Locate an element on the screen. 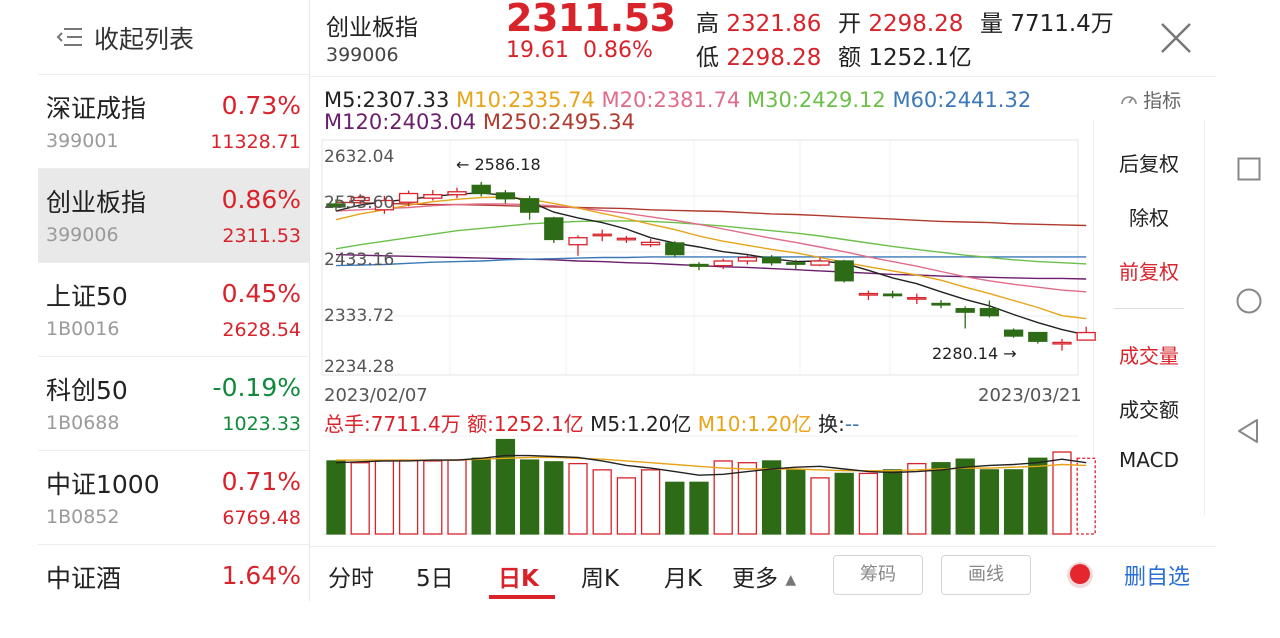 The height and width of the screenshot is (638, 1280). option-ex-rights: 除权 is located at coordinates (1149, 218).